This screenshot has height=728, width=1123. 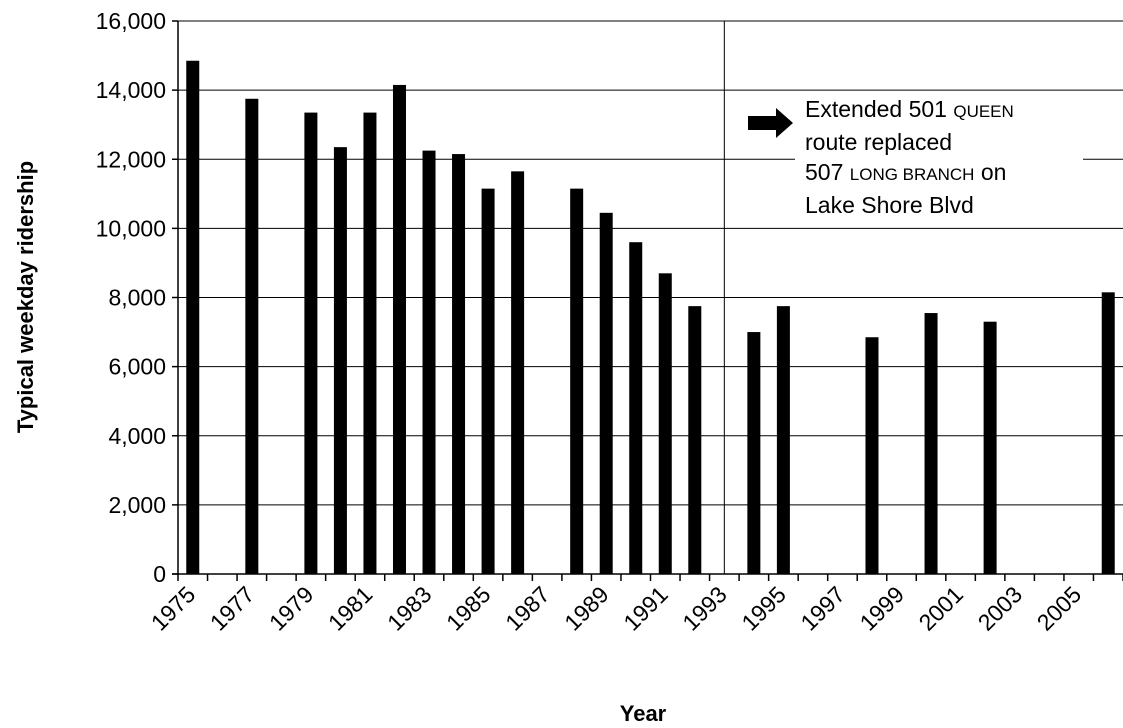 I want to click on y-tick-label: 14,000, so click(x=131, y=90).